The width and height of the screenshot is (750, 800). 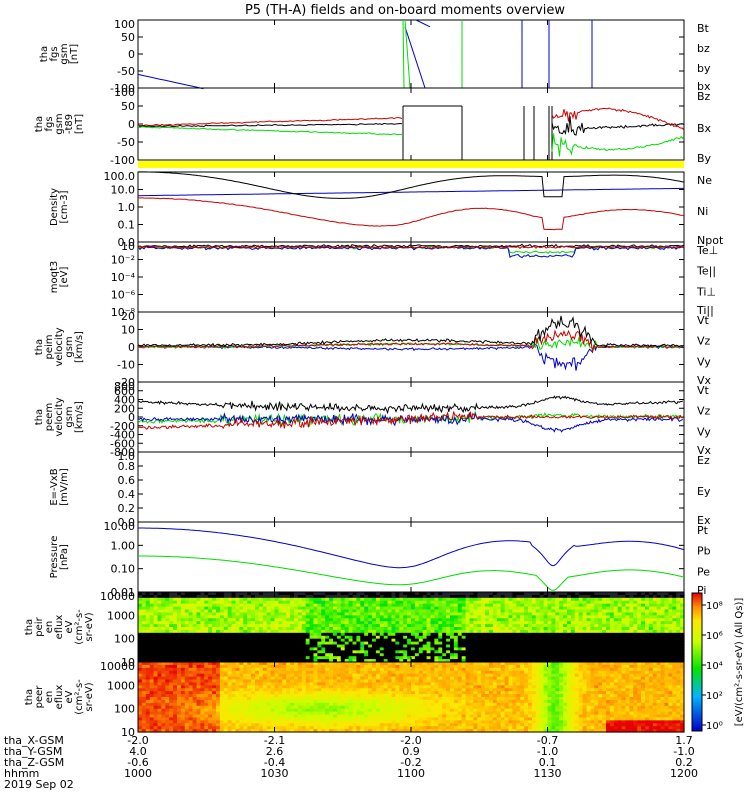 I want to click on y-tick-label: 1000, so click(x=121, y=615).